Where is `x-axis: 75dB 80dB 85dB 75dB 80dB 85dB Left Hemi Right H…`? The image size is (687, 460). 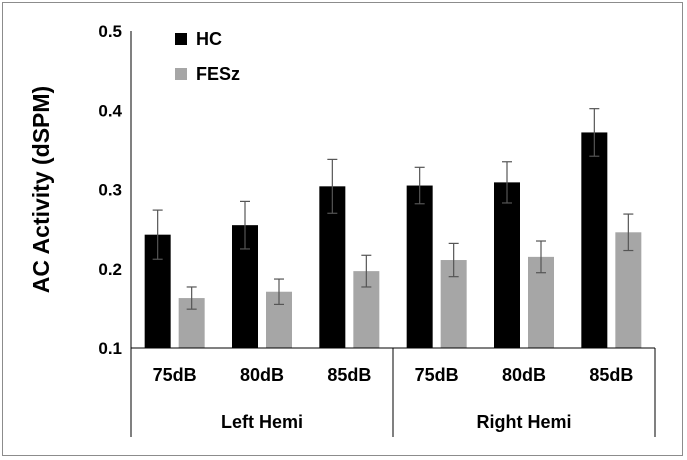
x-axis: 75dB 80dB 85dB 75dB 80dB 85dB Left Hemi Right H… is located at coordinates (393, 392).